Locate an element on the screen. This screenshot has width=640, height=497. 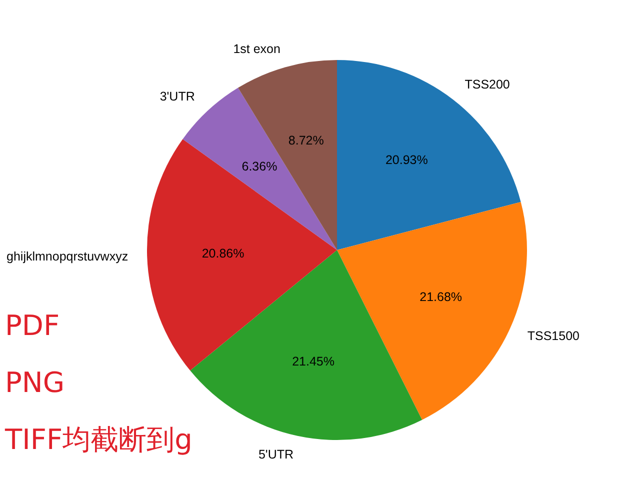
slice-label: 5'UTR is located at coordinates (276, 454).